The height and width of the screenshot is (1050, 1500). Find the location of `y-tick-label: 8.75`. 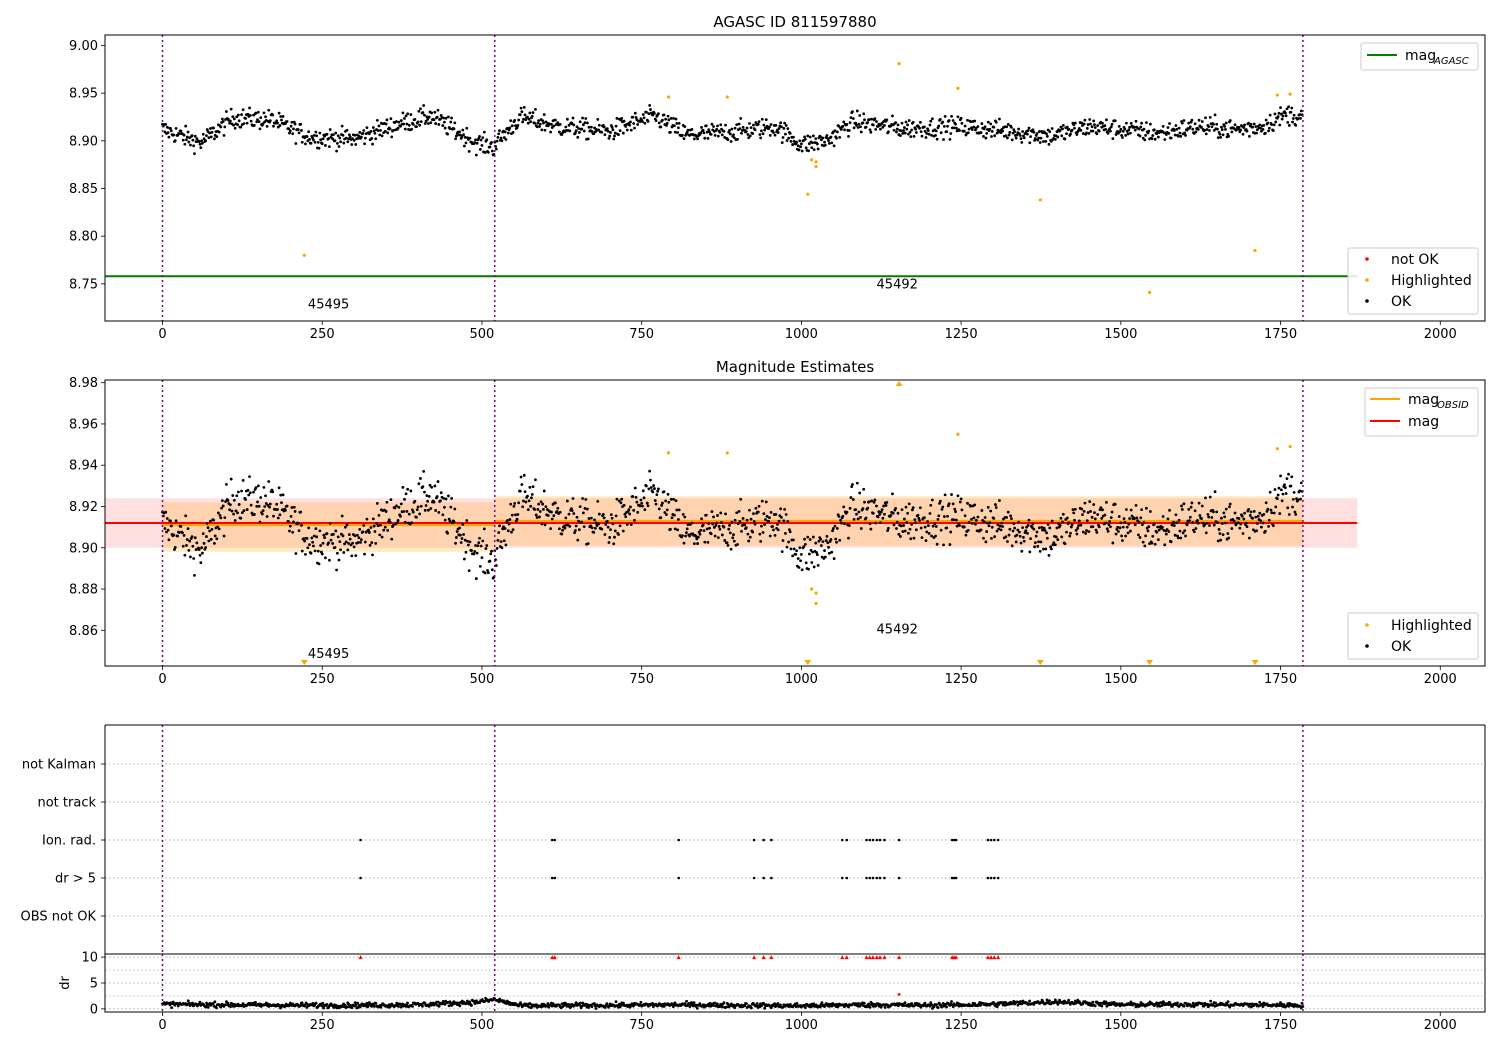

y-tick-label: 8.75 is located at coordinates (83, 284).